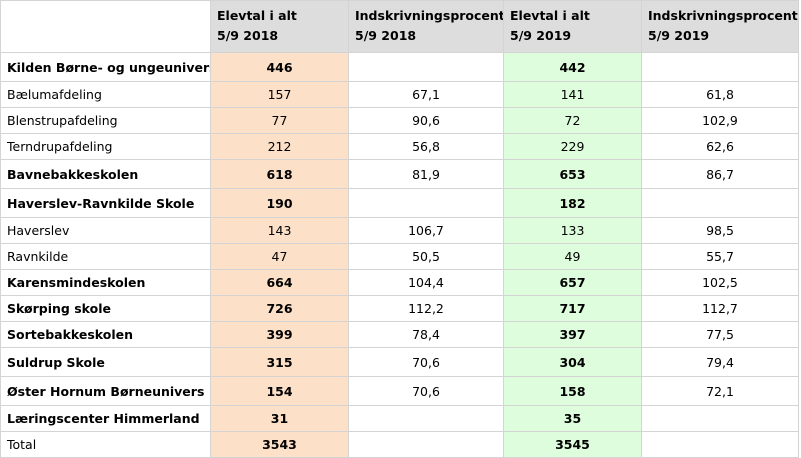 This screenshot has height=458, width=801. I want to click on enrollment-pct-2019-cell: 72,1, so click(720, 391).